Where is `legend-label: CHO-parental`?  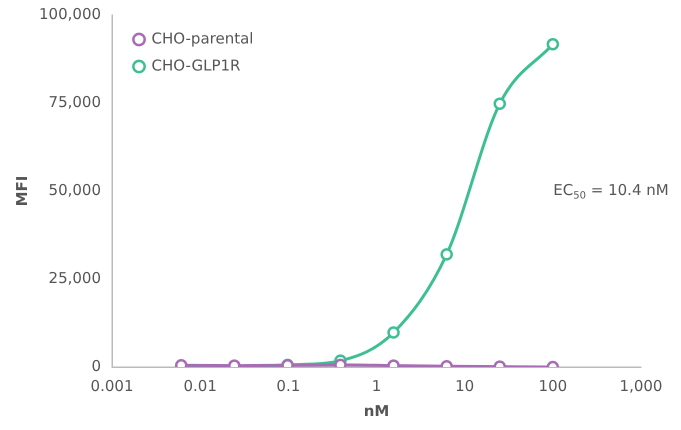 legend-label: CHO-parental is located at coordinates (203, 38).